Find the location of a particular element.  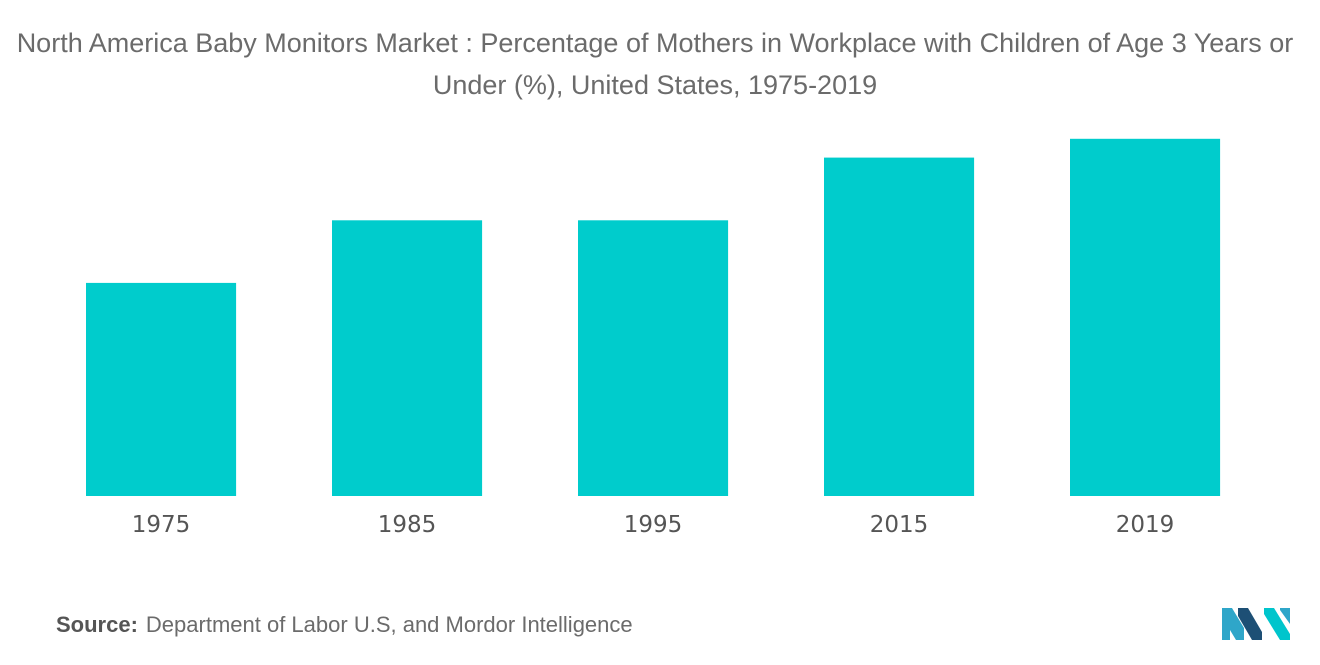

x-tick-label-2019: 2019 is located at coordinates (1145, 525).